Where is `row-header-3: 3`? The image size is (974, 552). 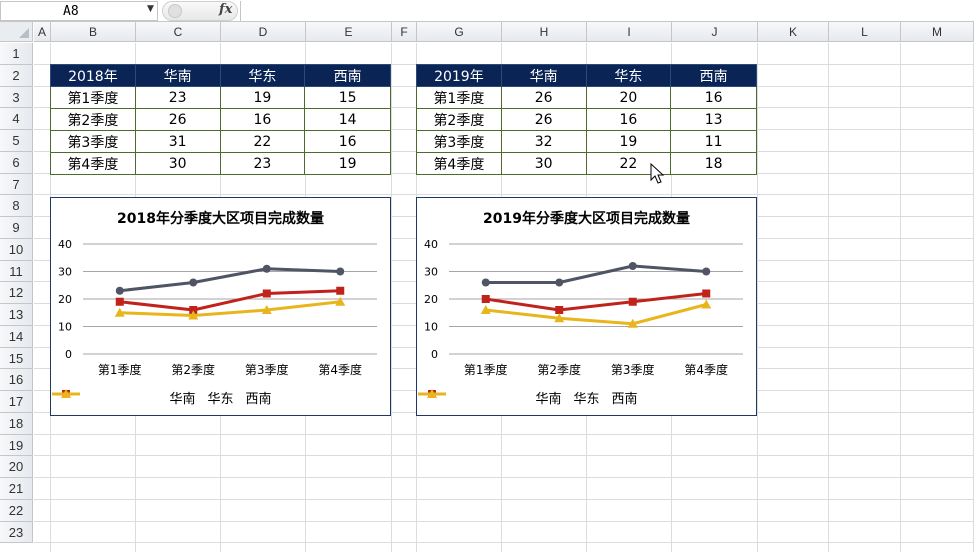 row-header-3: 3 is located at coordinates (16, 97).